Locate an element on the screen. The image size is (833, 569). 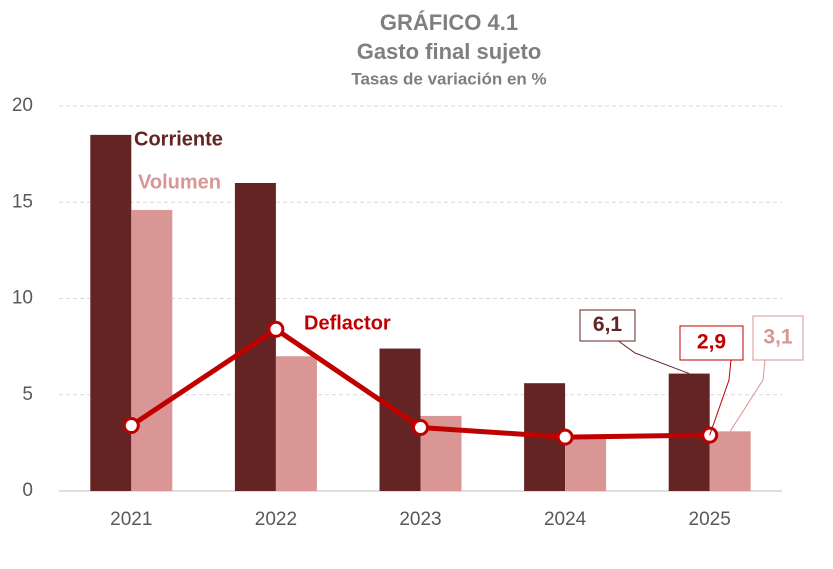
series-label: Volumen is located at coordinates (179, 182).